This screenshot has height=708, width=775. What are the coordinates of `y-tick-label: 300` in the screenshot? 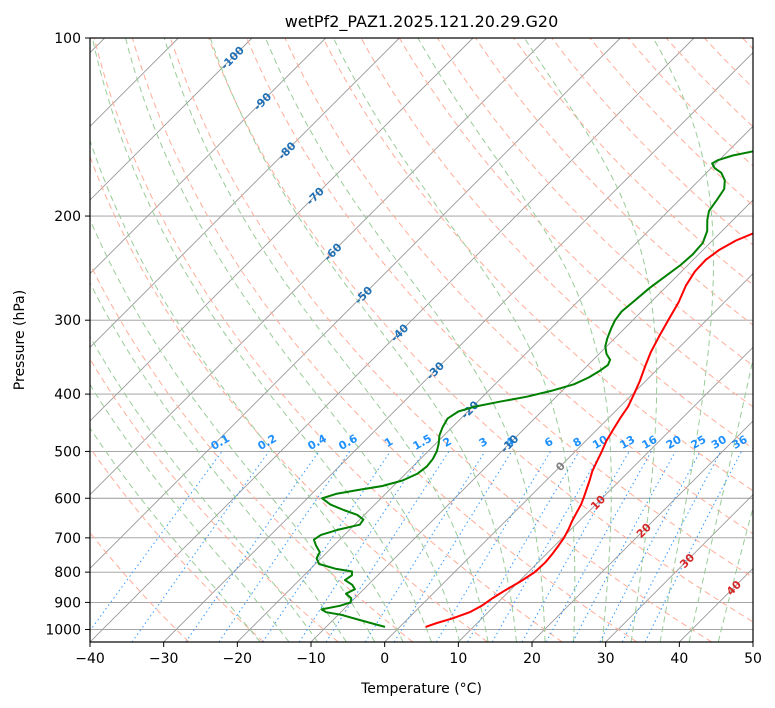 It's located at (67, 321).